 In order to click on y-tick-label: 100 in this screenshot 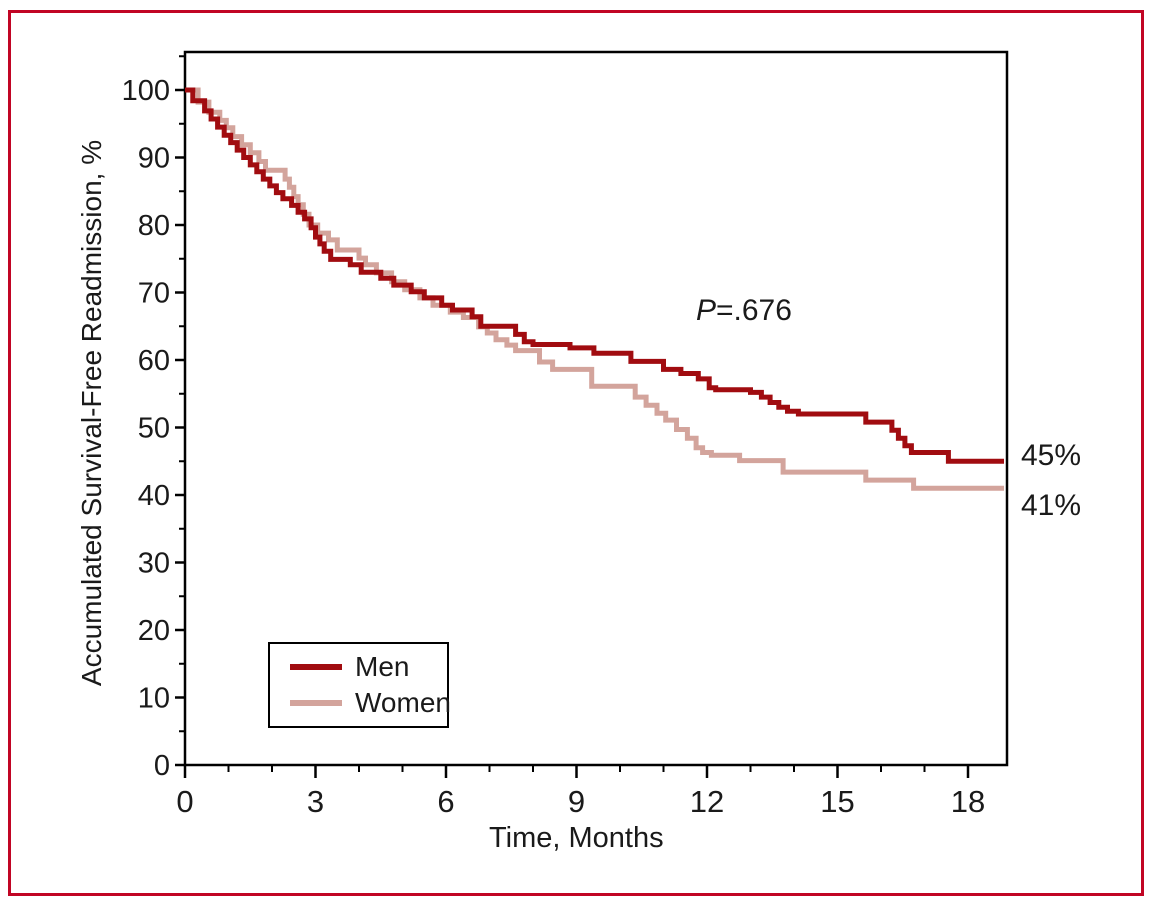, I will do `click(146, 91)`.